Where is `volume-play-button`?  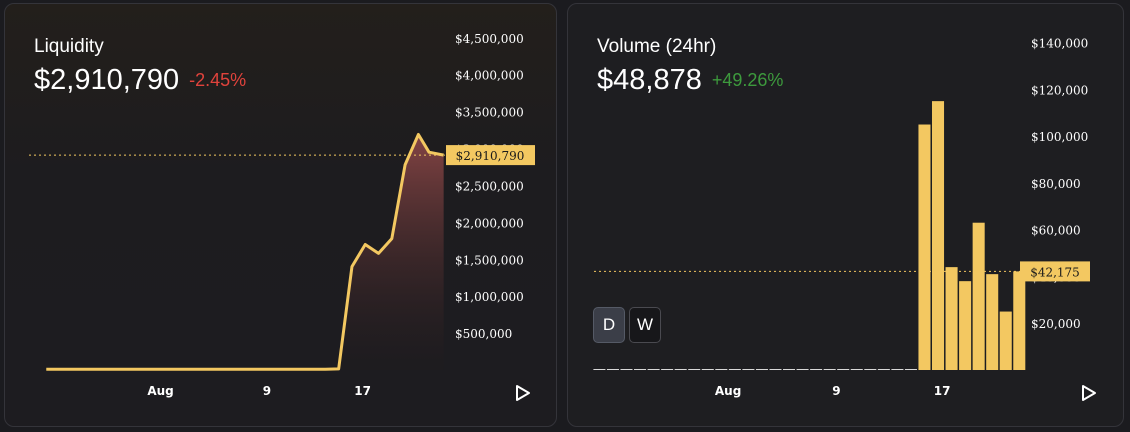 volume-play-button is located at coordinates (1088, 393).